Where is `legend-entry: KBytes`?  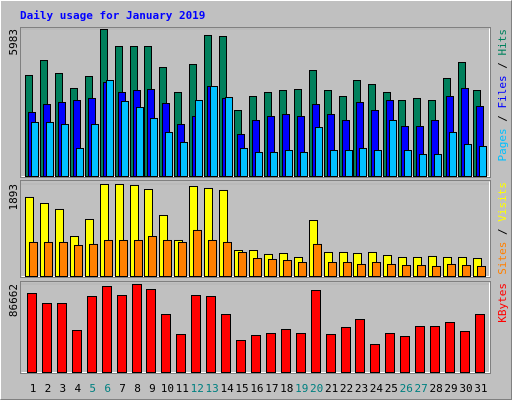 legend-entry: KBytes is located at coordinates (502, 303).